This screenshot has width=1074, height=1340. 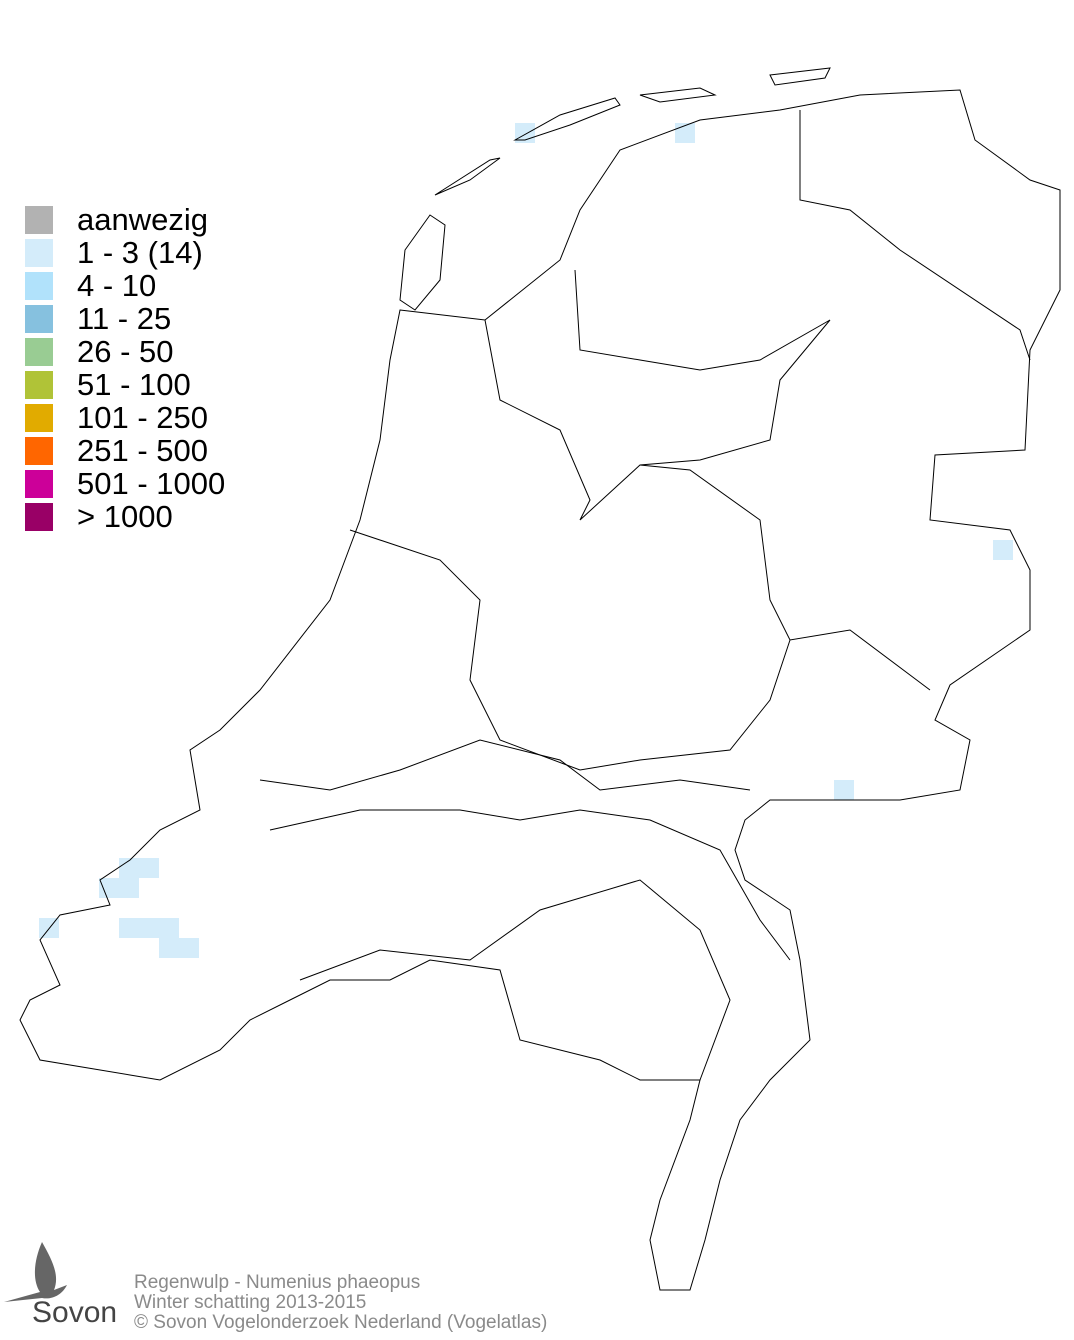 What do you see at coordinates (117, 285) in the screenshot?
I see `legend-label: 4 - 10` at bounding box center [117, 285].